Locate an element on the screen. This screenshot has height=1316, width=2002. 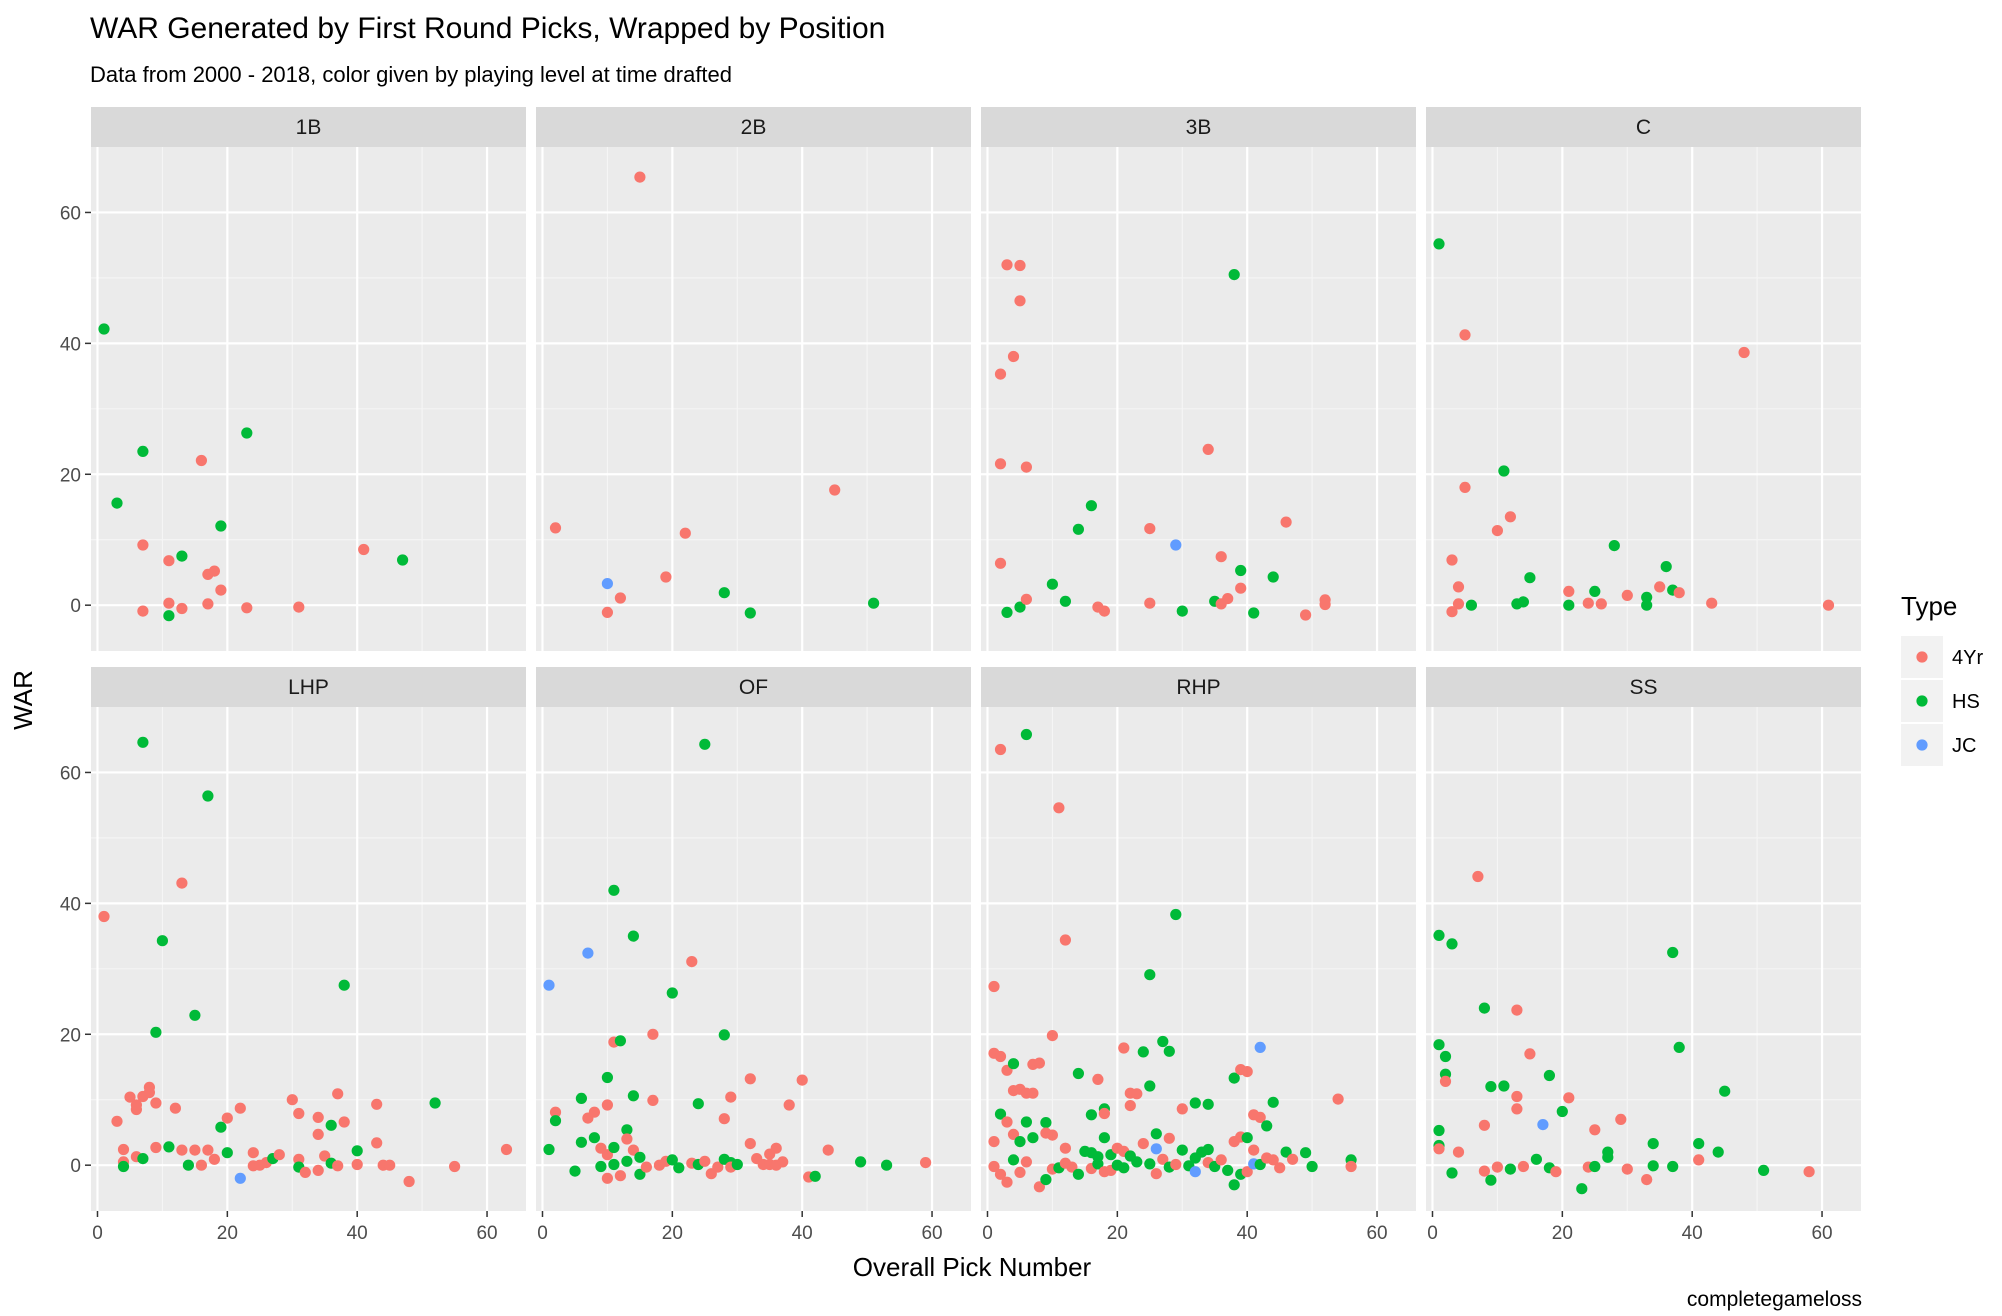
facet-panel-c: C is located at coordinates (1643, 379).